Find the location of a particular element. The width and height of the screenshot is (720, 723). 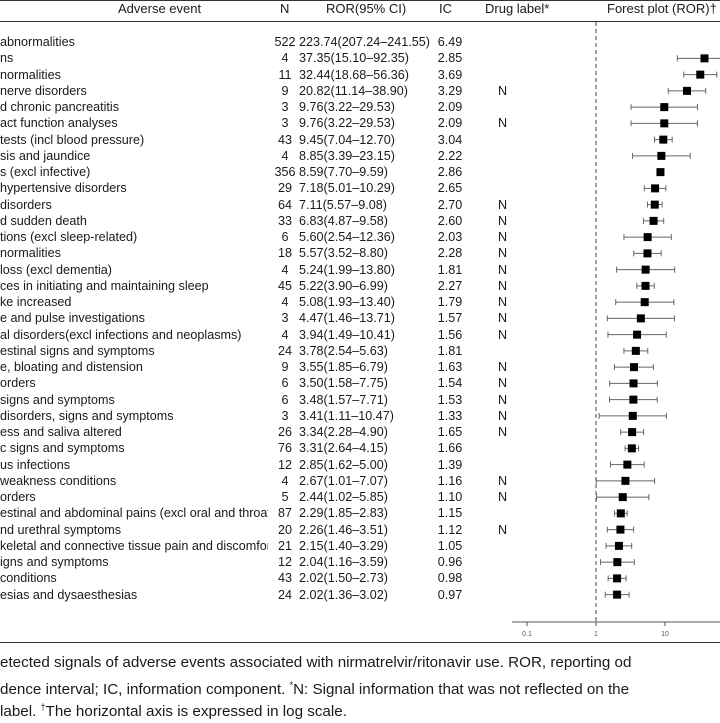

event-name: sis and jaundice is located at coordinates (45, 155).